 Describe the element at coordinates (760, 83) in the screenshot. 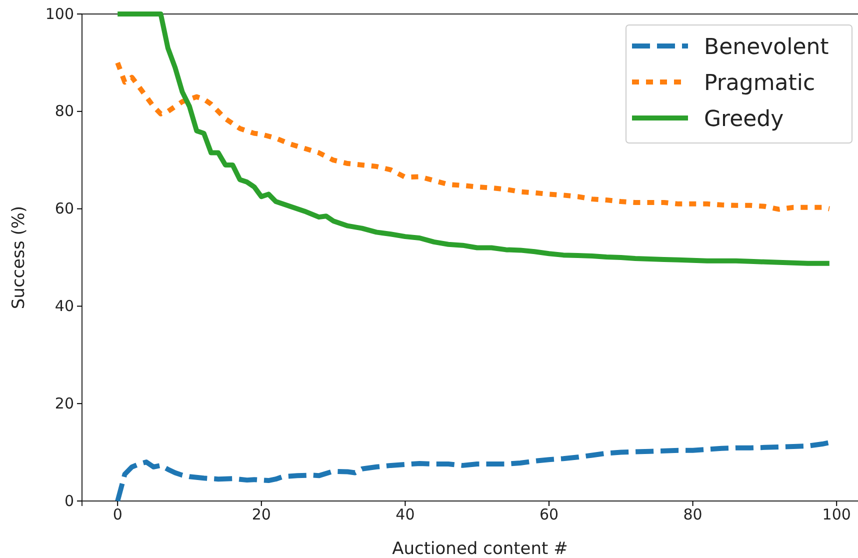

I see `legend-label: Pragmatic` at that location.